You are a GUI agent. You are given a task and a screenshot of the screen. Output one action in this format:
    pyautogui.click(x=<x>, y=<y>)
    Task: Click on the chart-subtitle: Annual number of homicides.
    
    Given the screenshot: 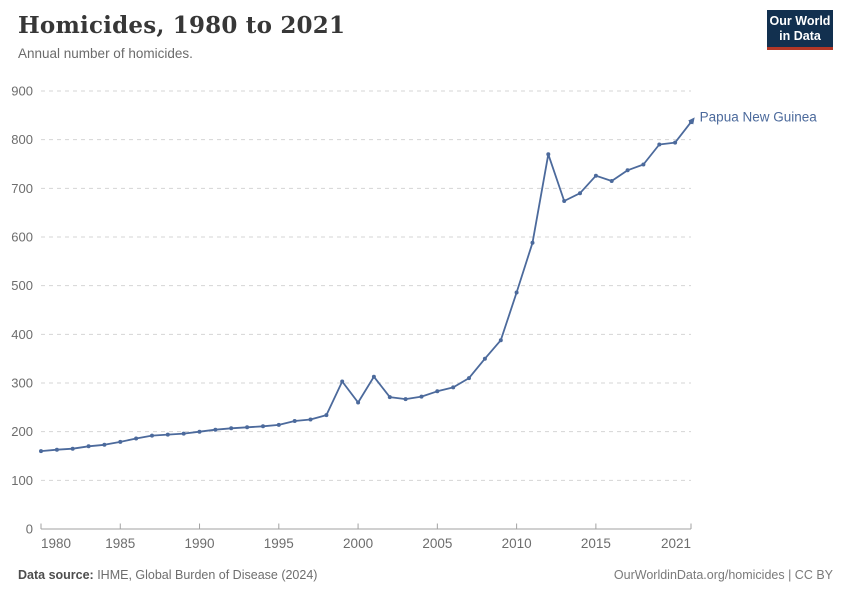 What is the action you would take?
    pyautogui.click(x=105, y=53)
    